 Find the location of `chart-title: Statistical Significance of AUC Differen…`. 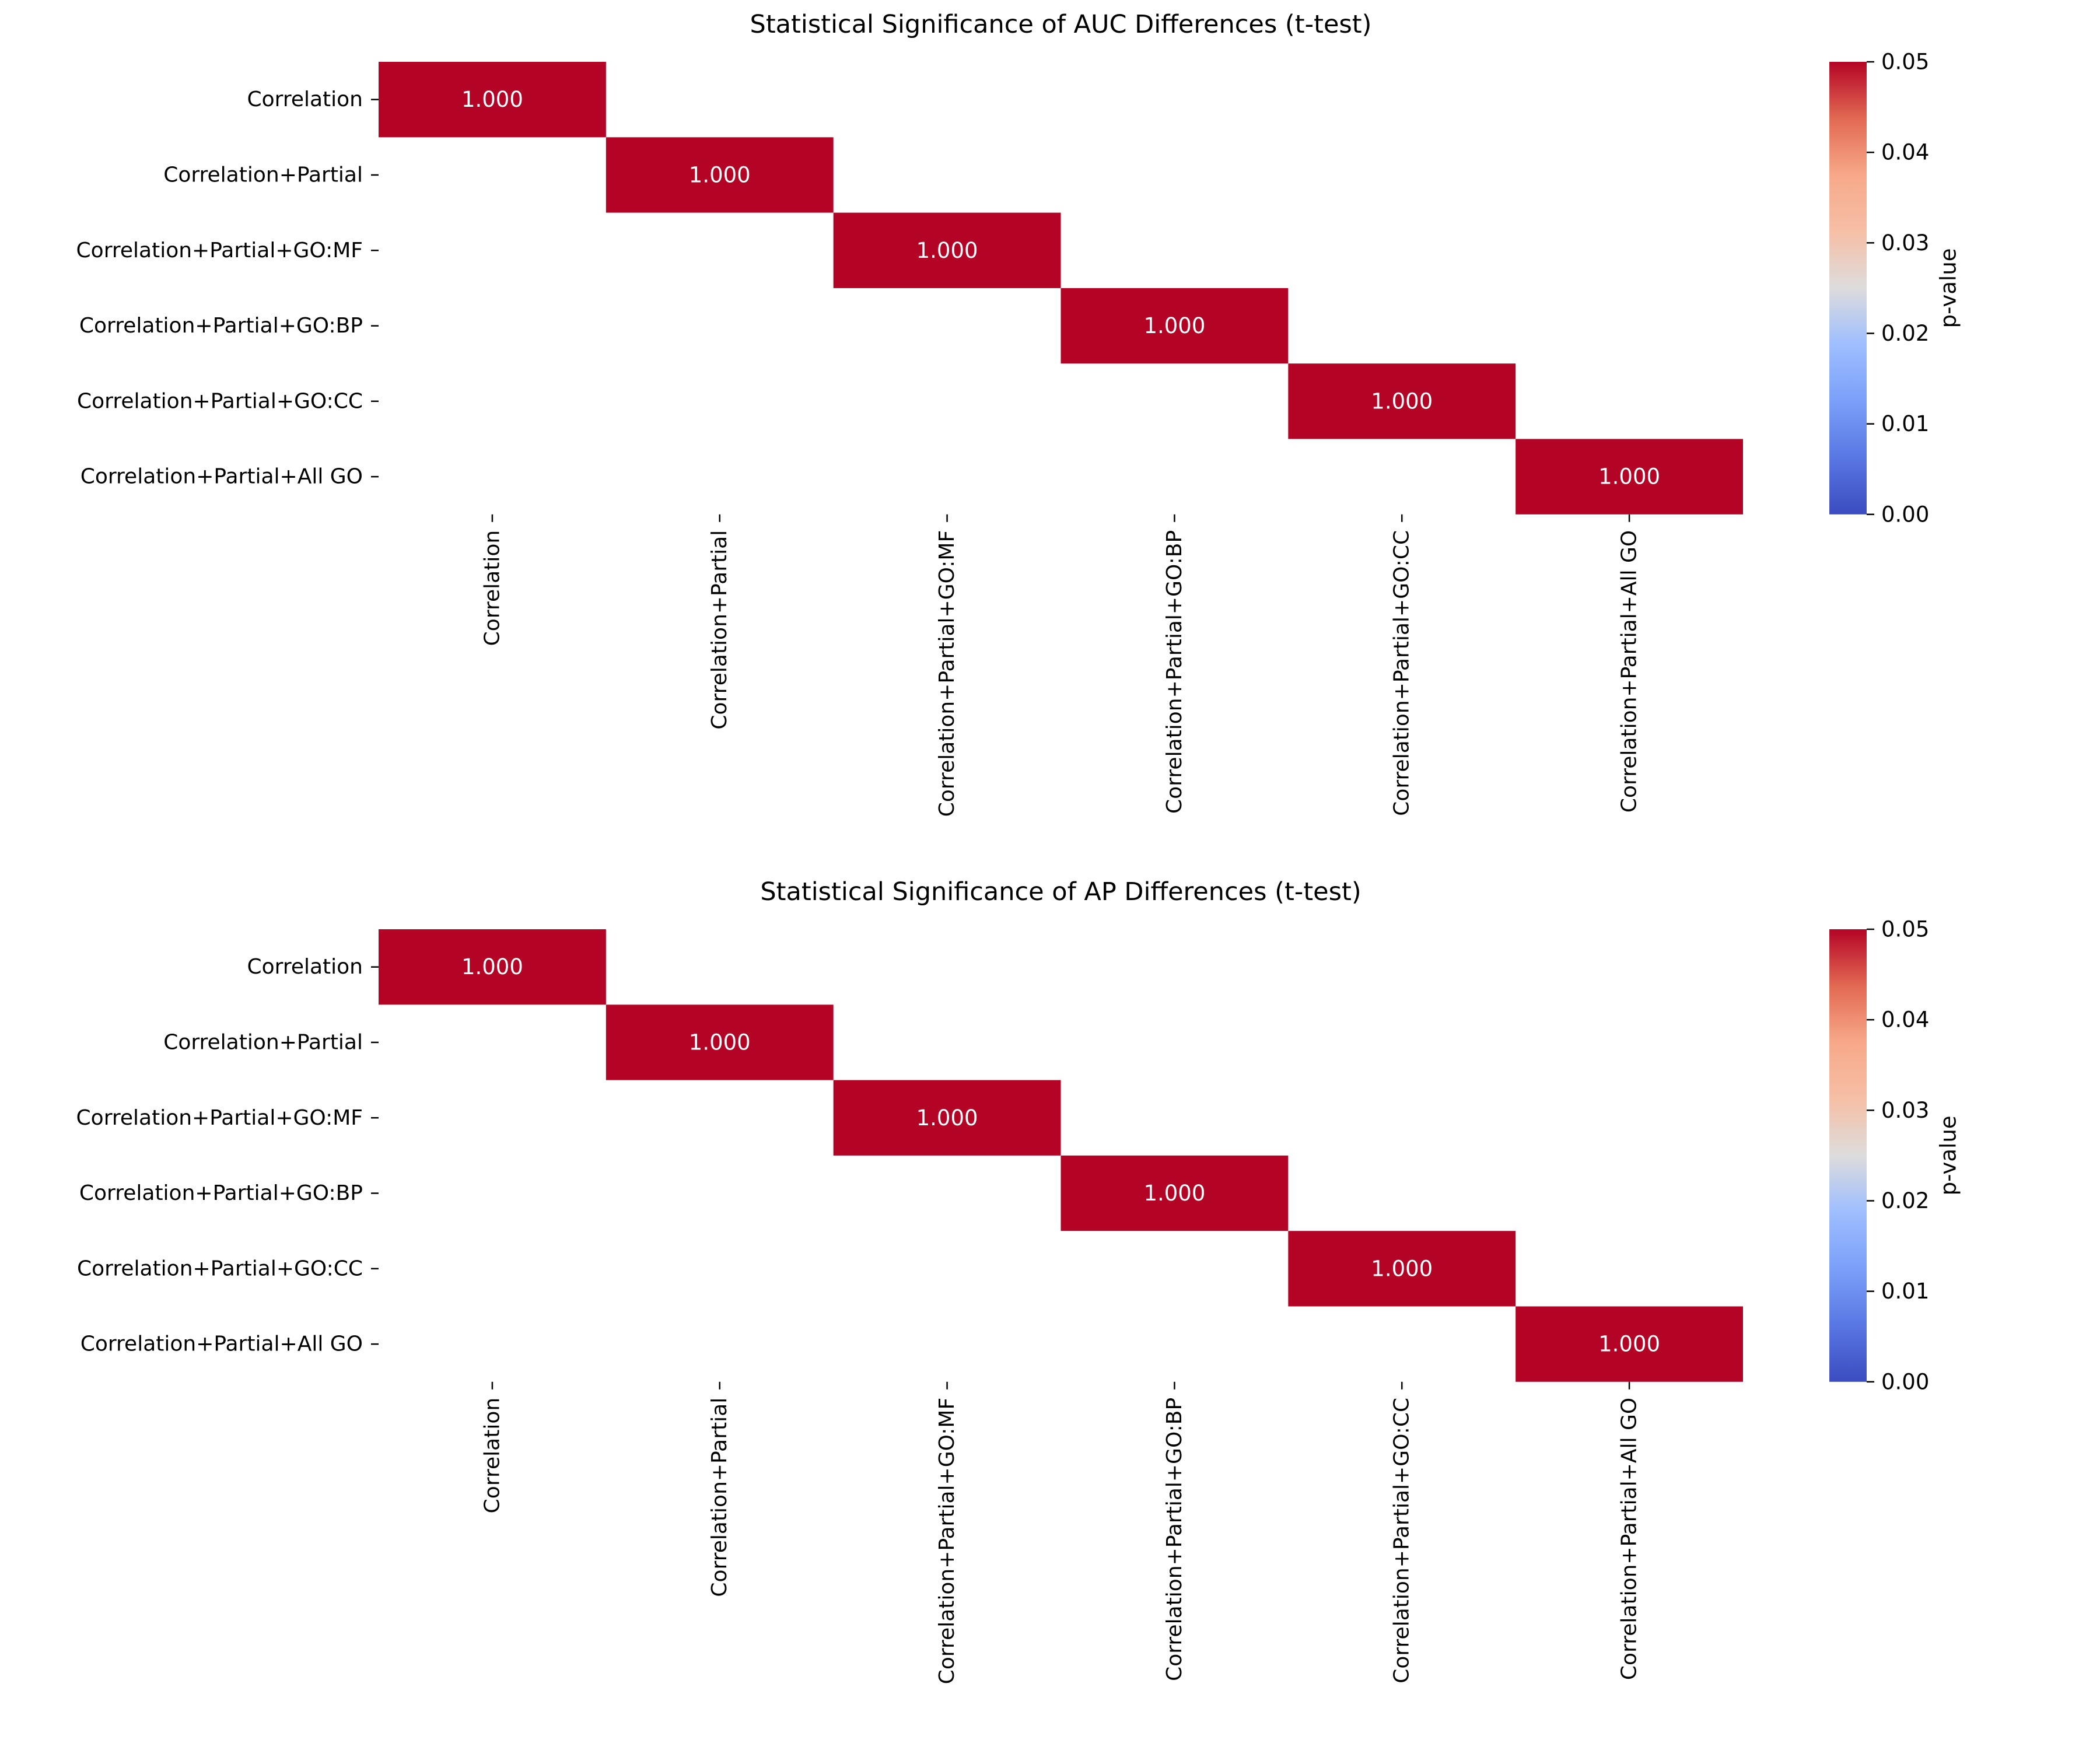

chart-title: Statistical Significance of AUC Differen… is located at coordinates (1061, 24).